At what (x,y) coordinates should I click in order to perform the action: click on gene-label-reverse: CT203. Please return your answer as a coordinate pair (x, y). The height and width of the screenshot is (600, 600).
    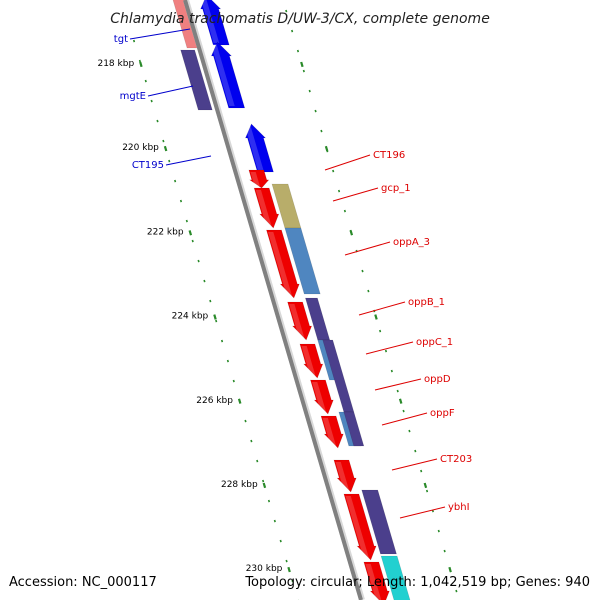
    Looking at the image, I should click on (456, 459).